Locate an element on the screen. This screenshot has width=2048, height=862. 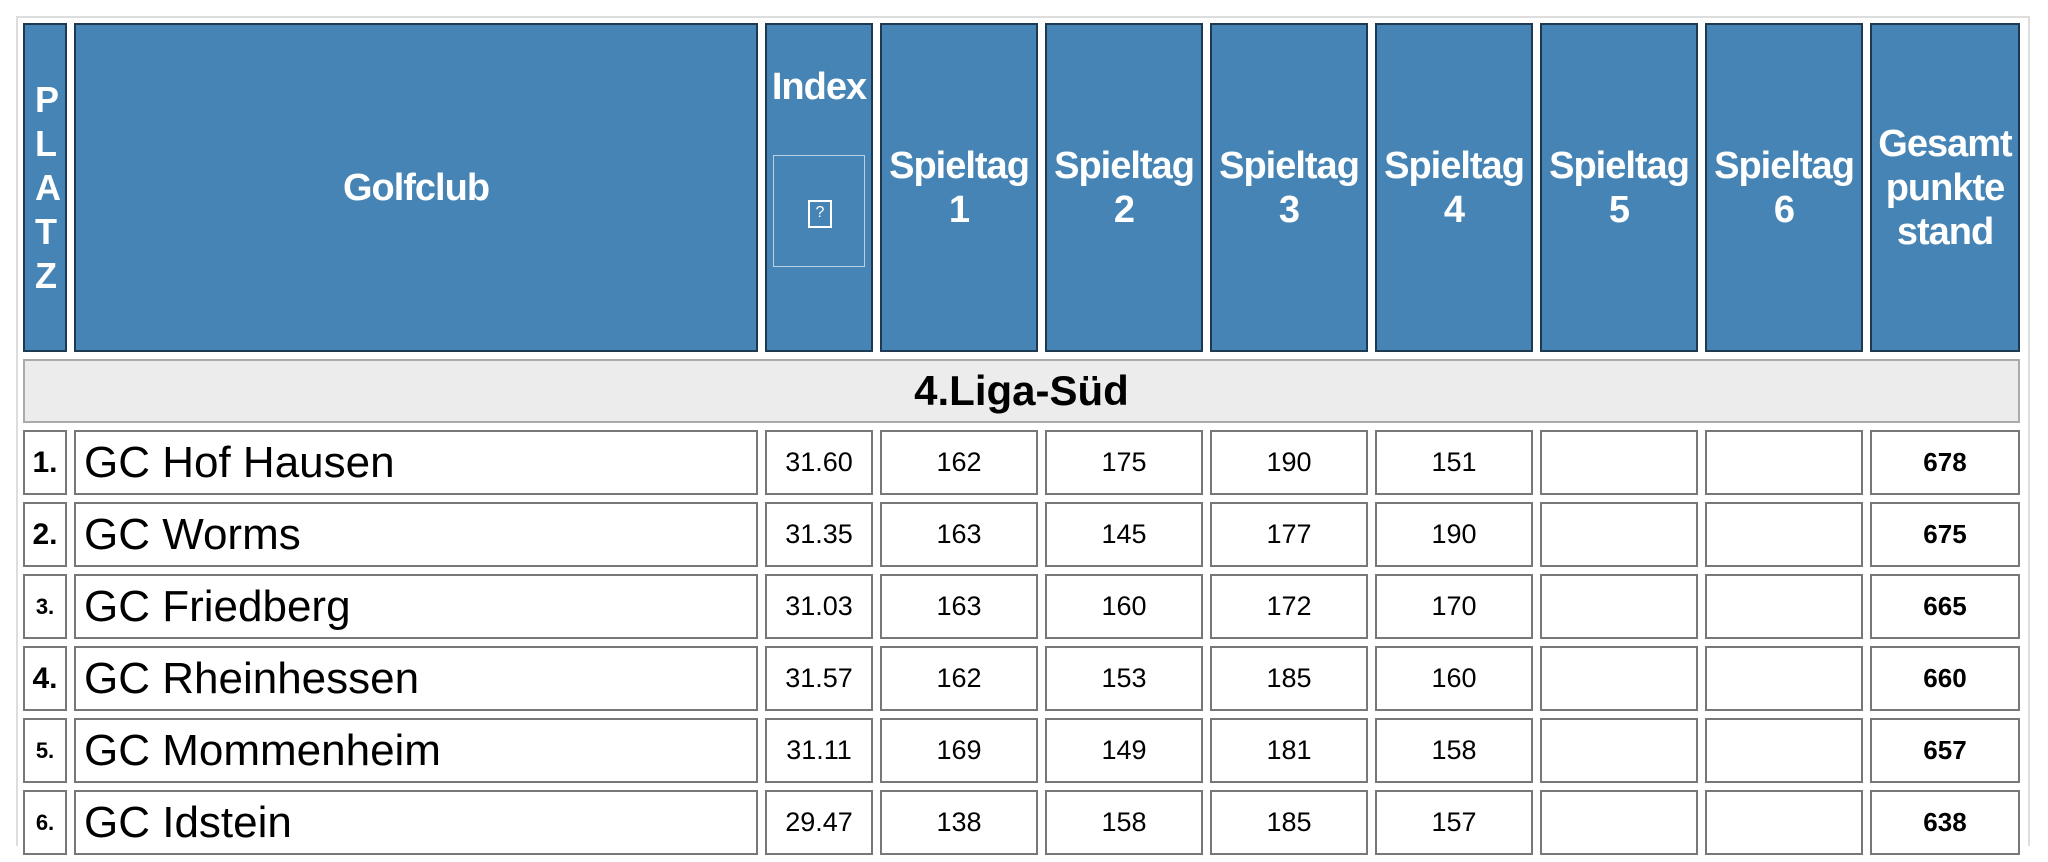
team-row: 4. GC Rheinhessen 31.57 162 153 185 160 660 is located at coordinates (1021, 678).